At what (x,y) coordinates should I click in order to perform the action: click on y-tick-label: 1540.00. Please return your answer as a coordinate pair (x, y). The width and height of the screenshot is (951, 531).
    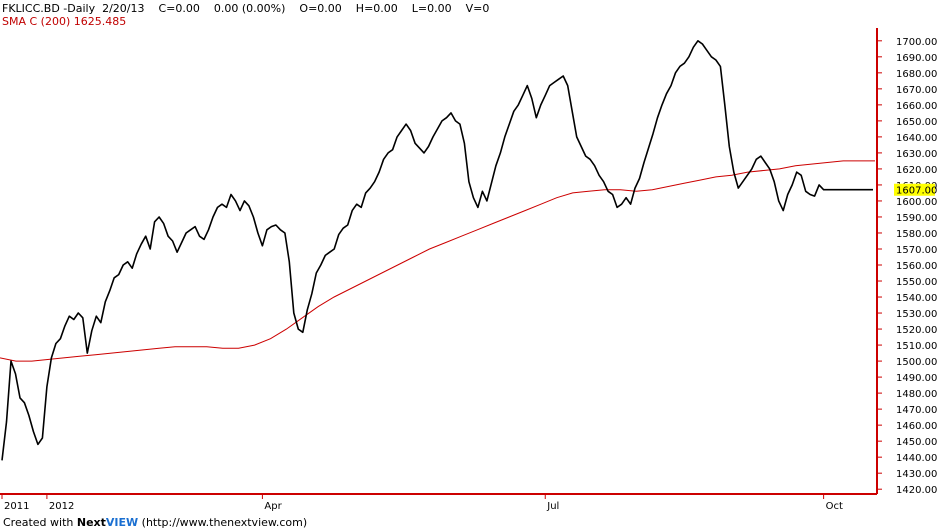
    Looking at the image, I should click on (916, 298).